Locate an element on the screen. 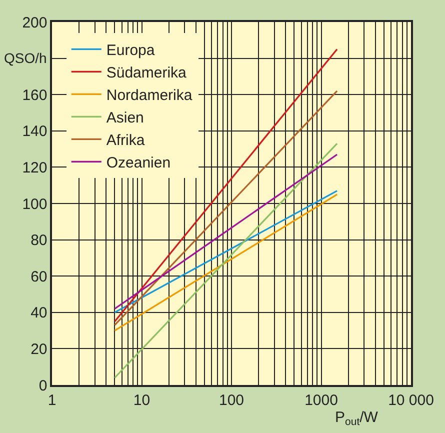  x-tick-label: 10 is located at coordinates (141, 400).